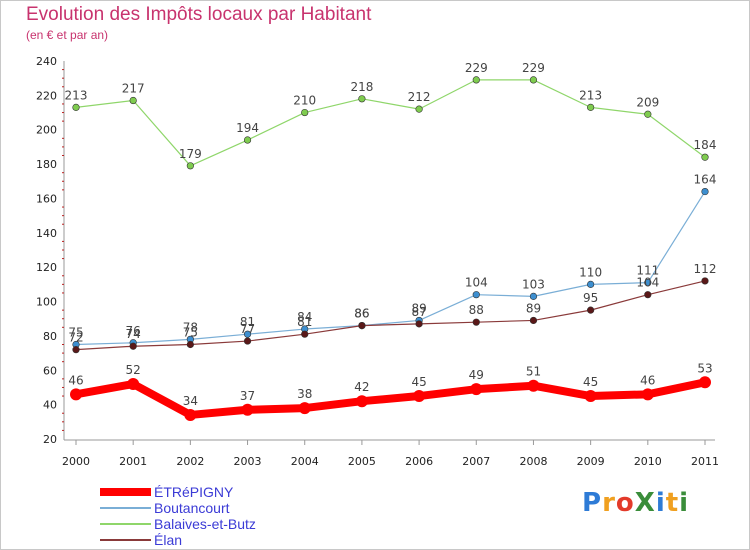  Describe the element at coordinates (647, 283) in the screenshot. I see `data-label-elan: 104` at that location.